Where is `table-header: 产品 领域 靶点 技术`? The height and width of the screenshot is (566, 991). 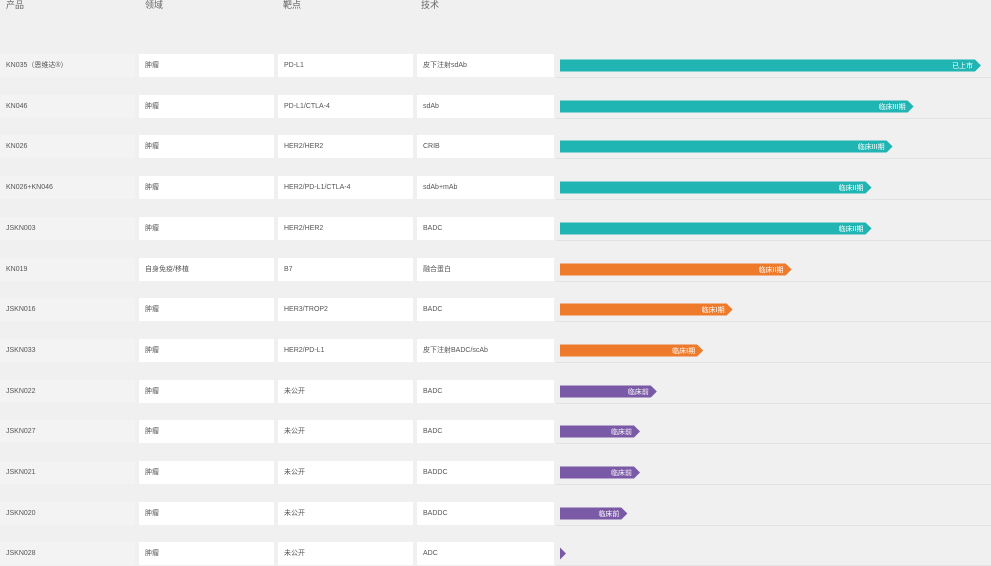
table-header: 产品 领域 靶点 技术 is located at coordinates (495, 7).